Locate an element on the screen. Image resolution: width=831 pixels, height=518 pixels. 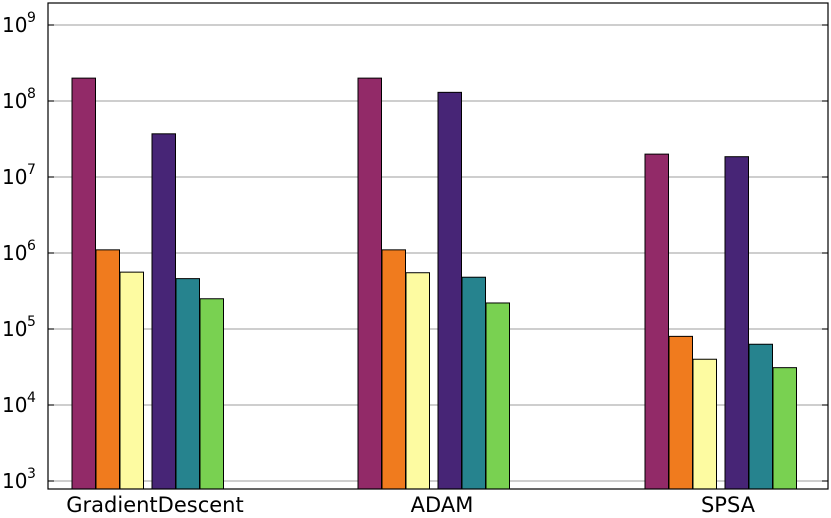
y-tick-label: 10 8 is located at coordinates (19, 99).